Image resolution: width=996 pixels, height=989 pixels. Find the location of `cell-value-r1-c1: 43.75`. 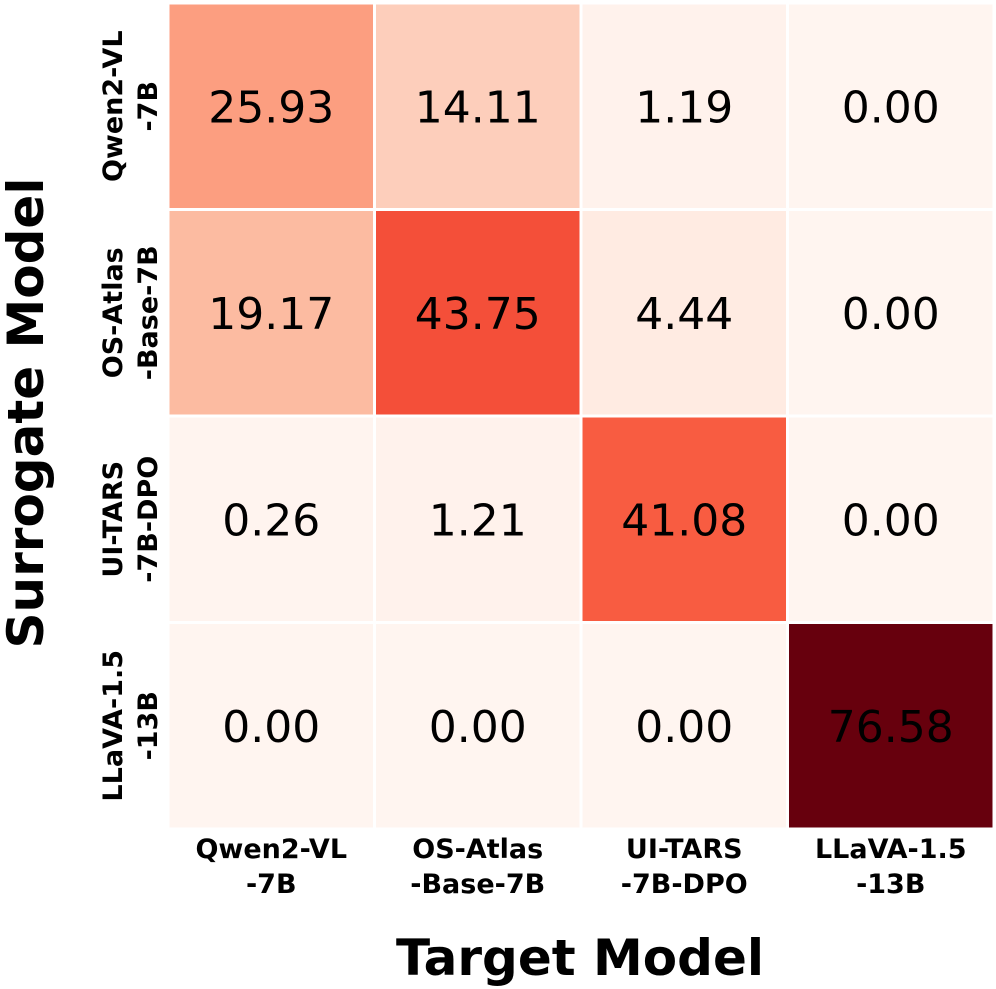

cell-value-r1-c1: 43.75 is located at coordinates (478, 314).